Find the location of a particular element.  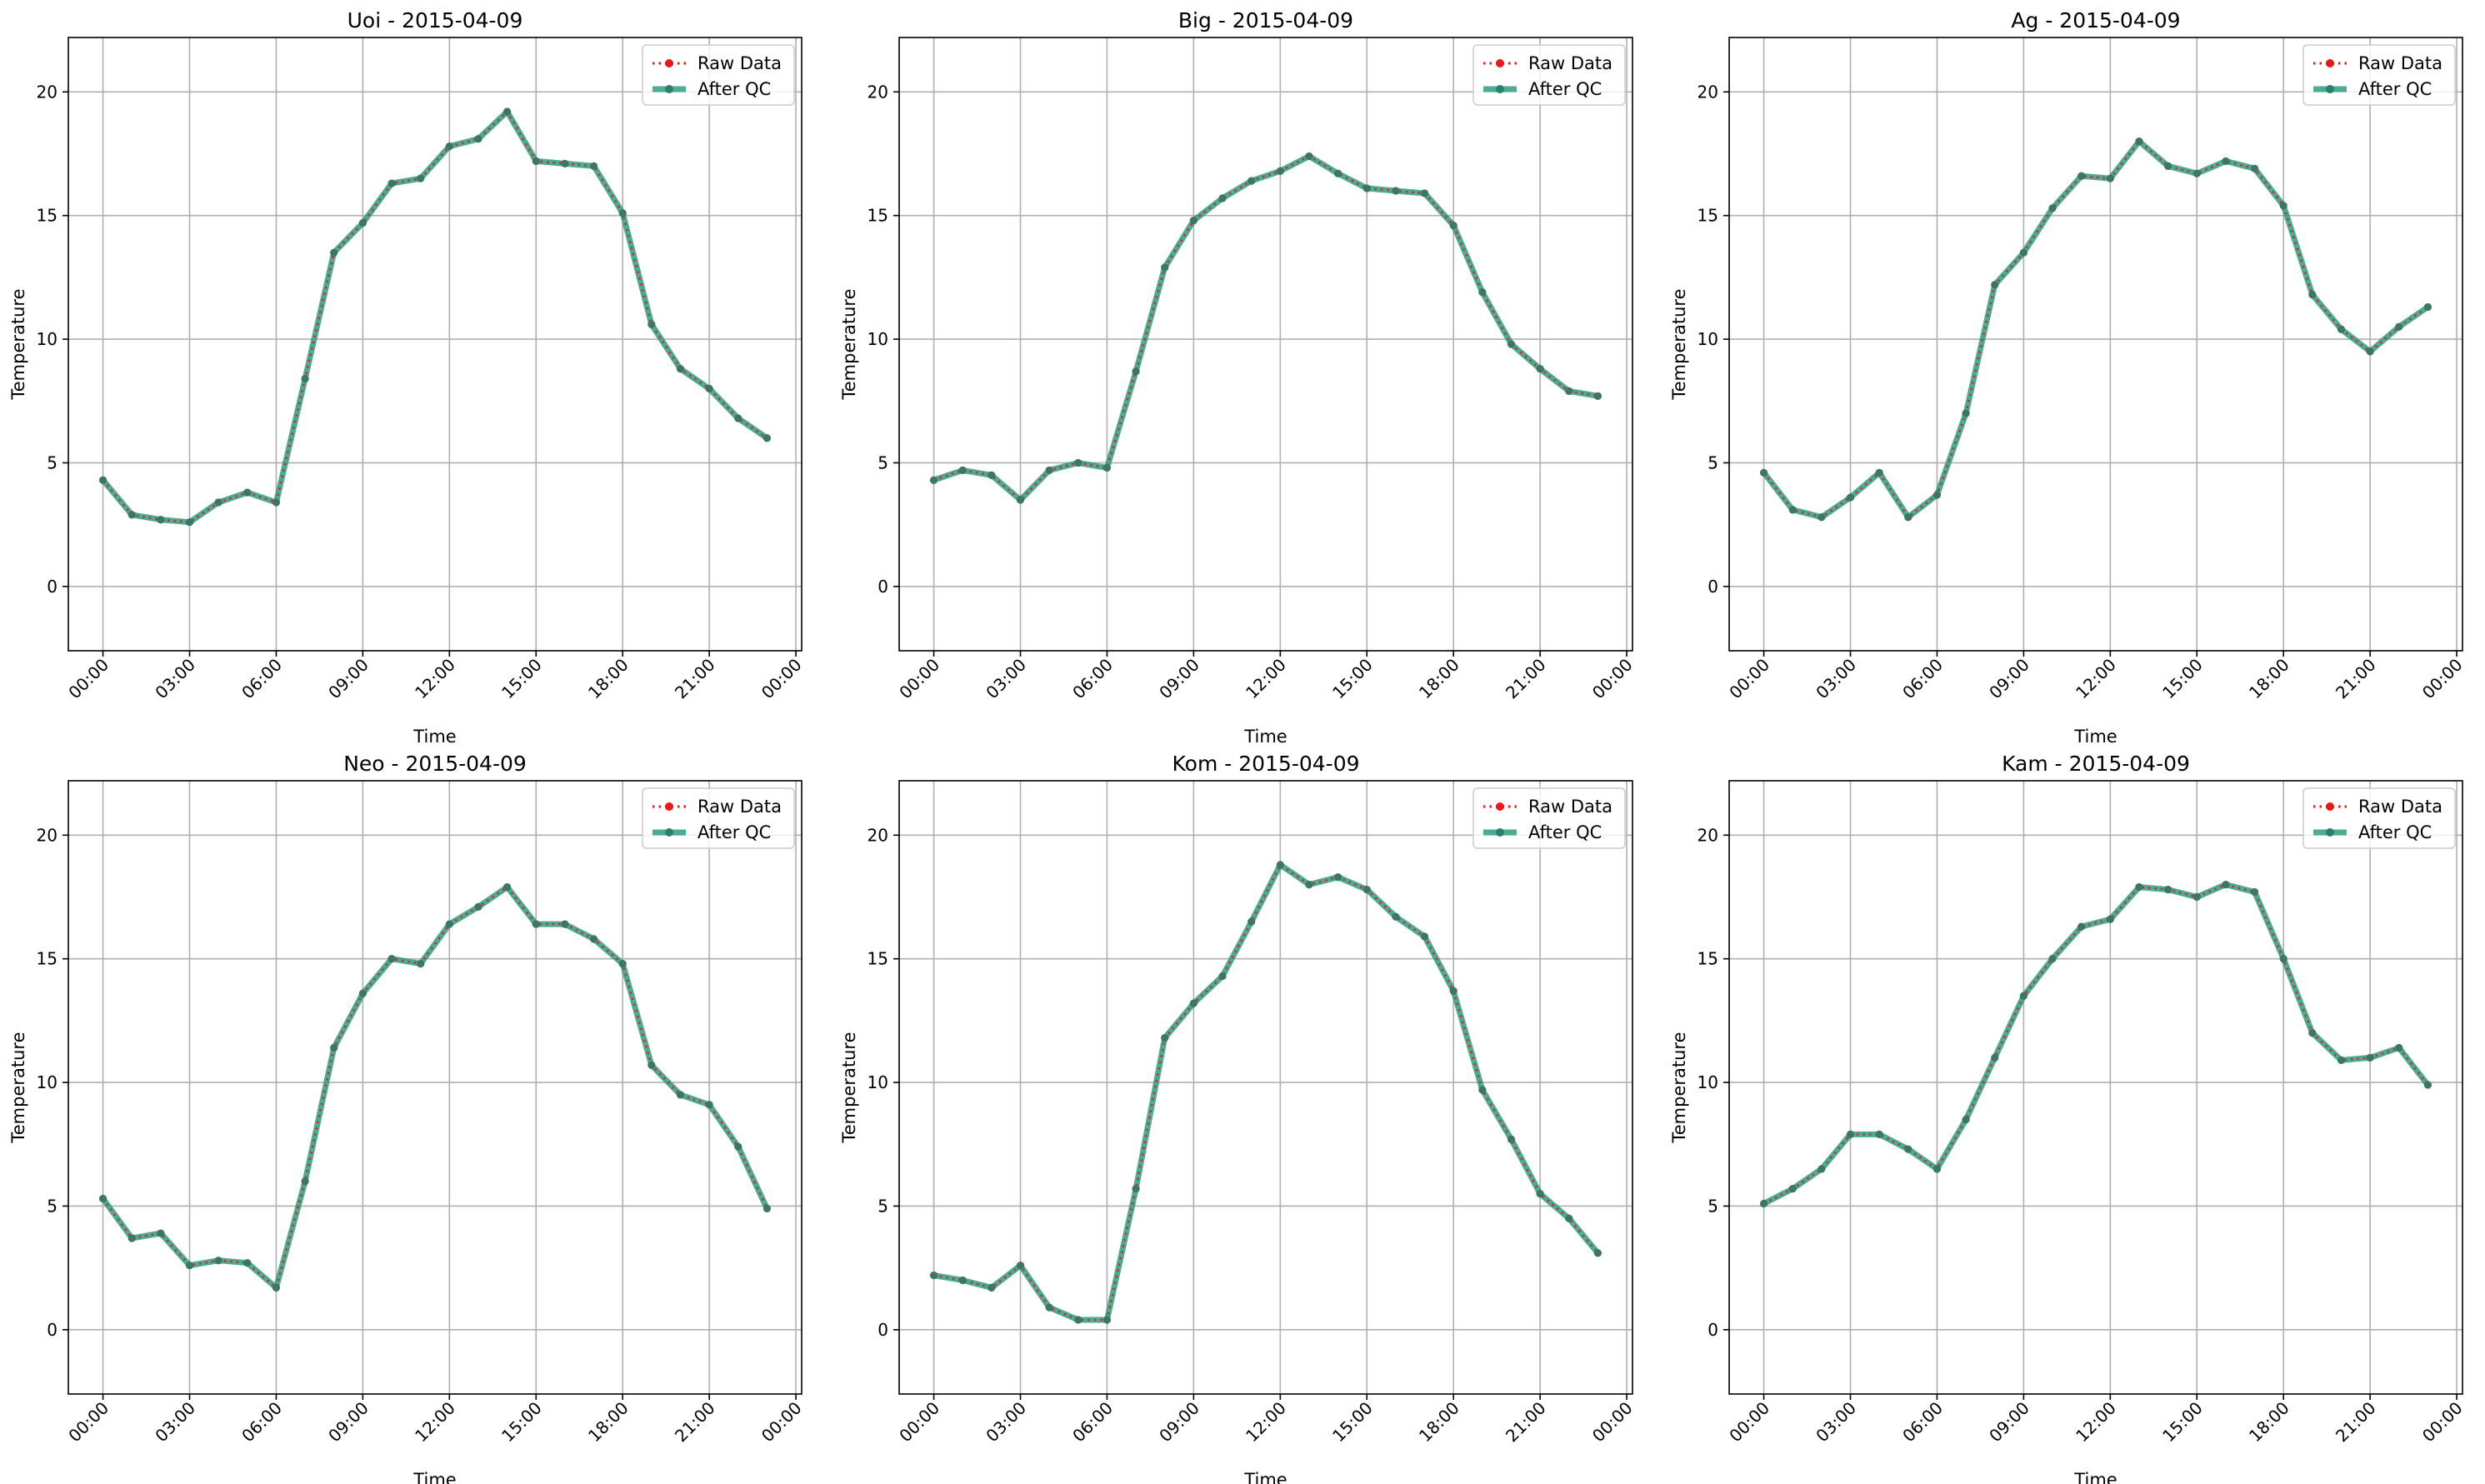

legend-label-after-qc: After QC is located at coordinates (2395, 832).